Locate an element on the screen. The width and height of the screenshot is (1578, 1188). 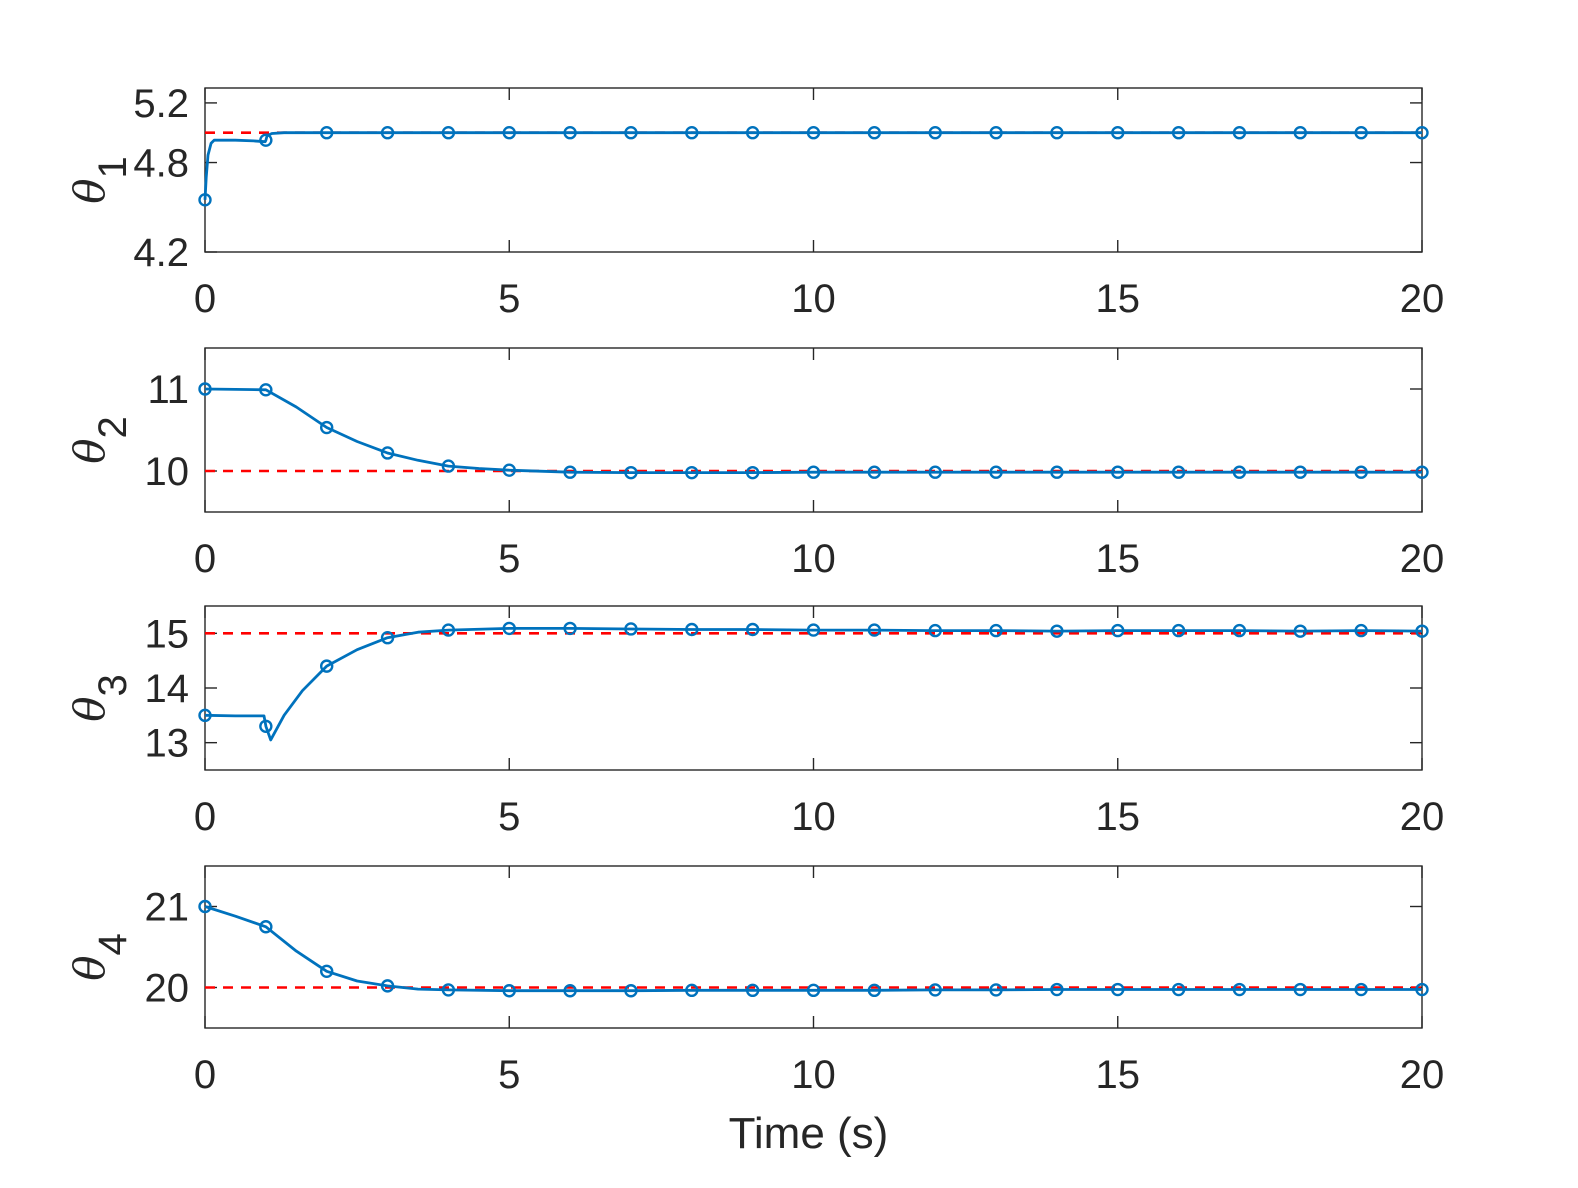
y-tick-label: 4.8 is located at coordinates (161, 164).